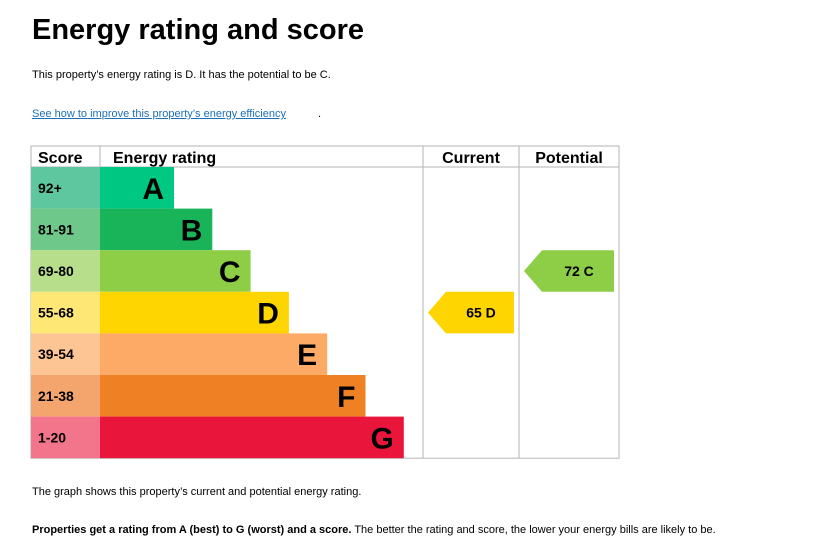 The image size is (820, 547). I want to click on score-cell-e, so click(65, 354).